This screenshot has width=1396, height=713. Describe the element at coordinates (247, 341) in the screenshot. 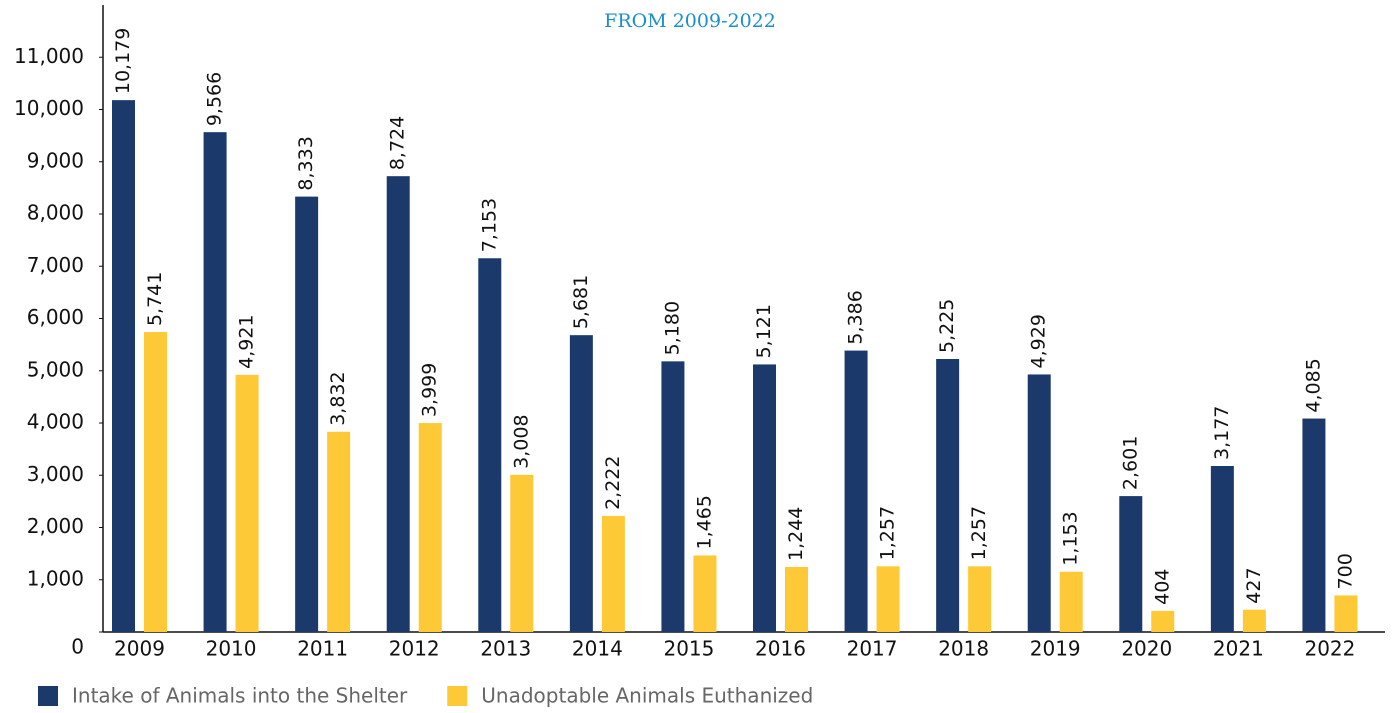

I see `data-label: 4,921` at that location.